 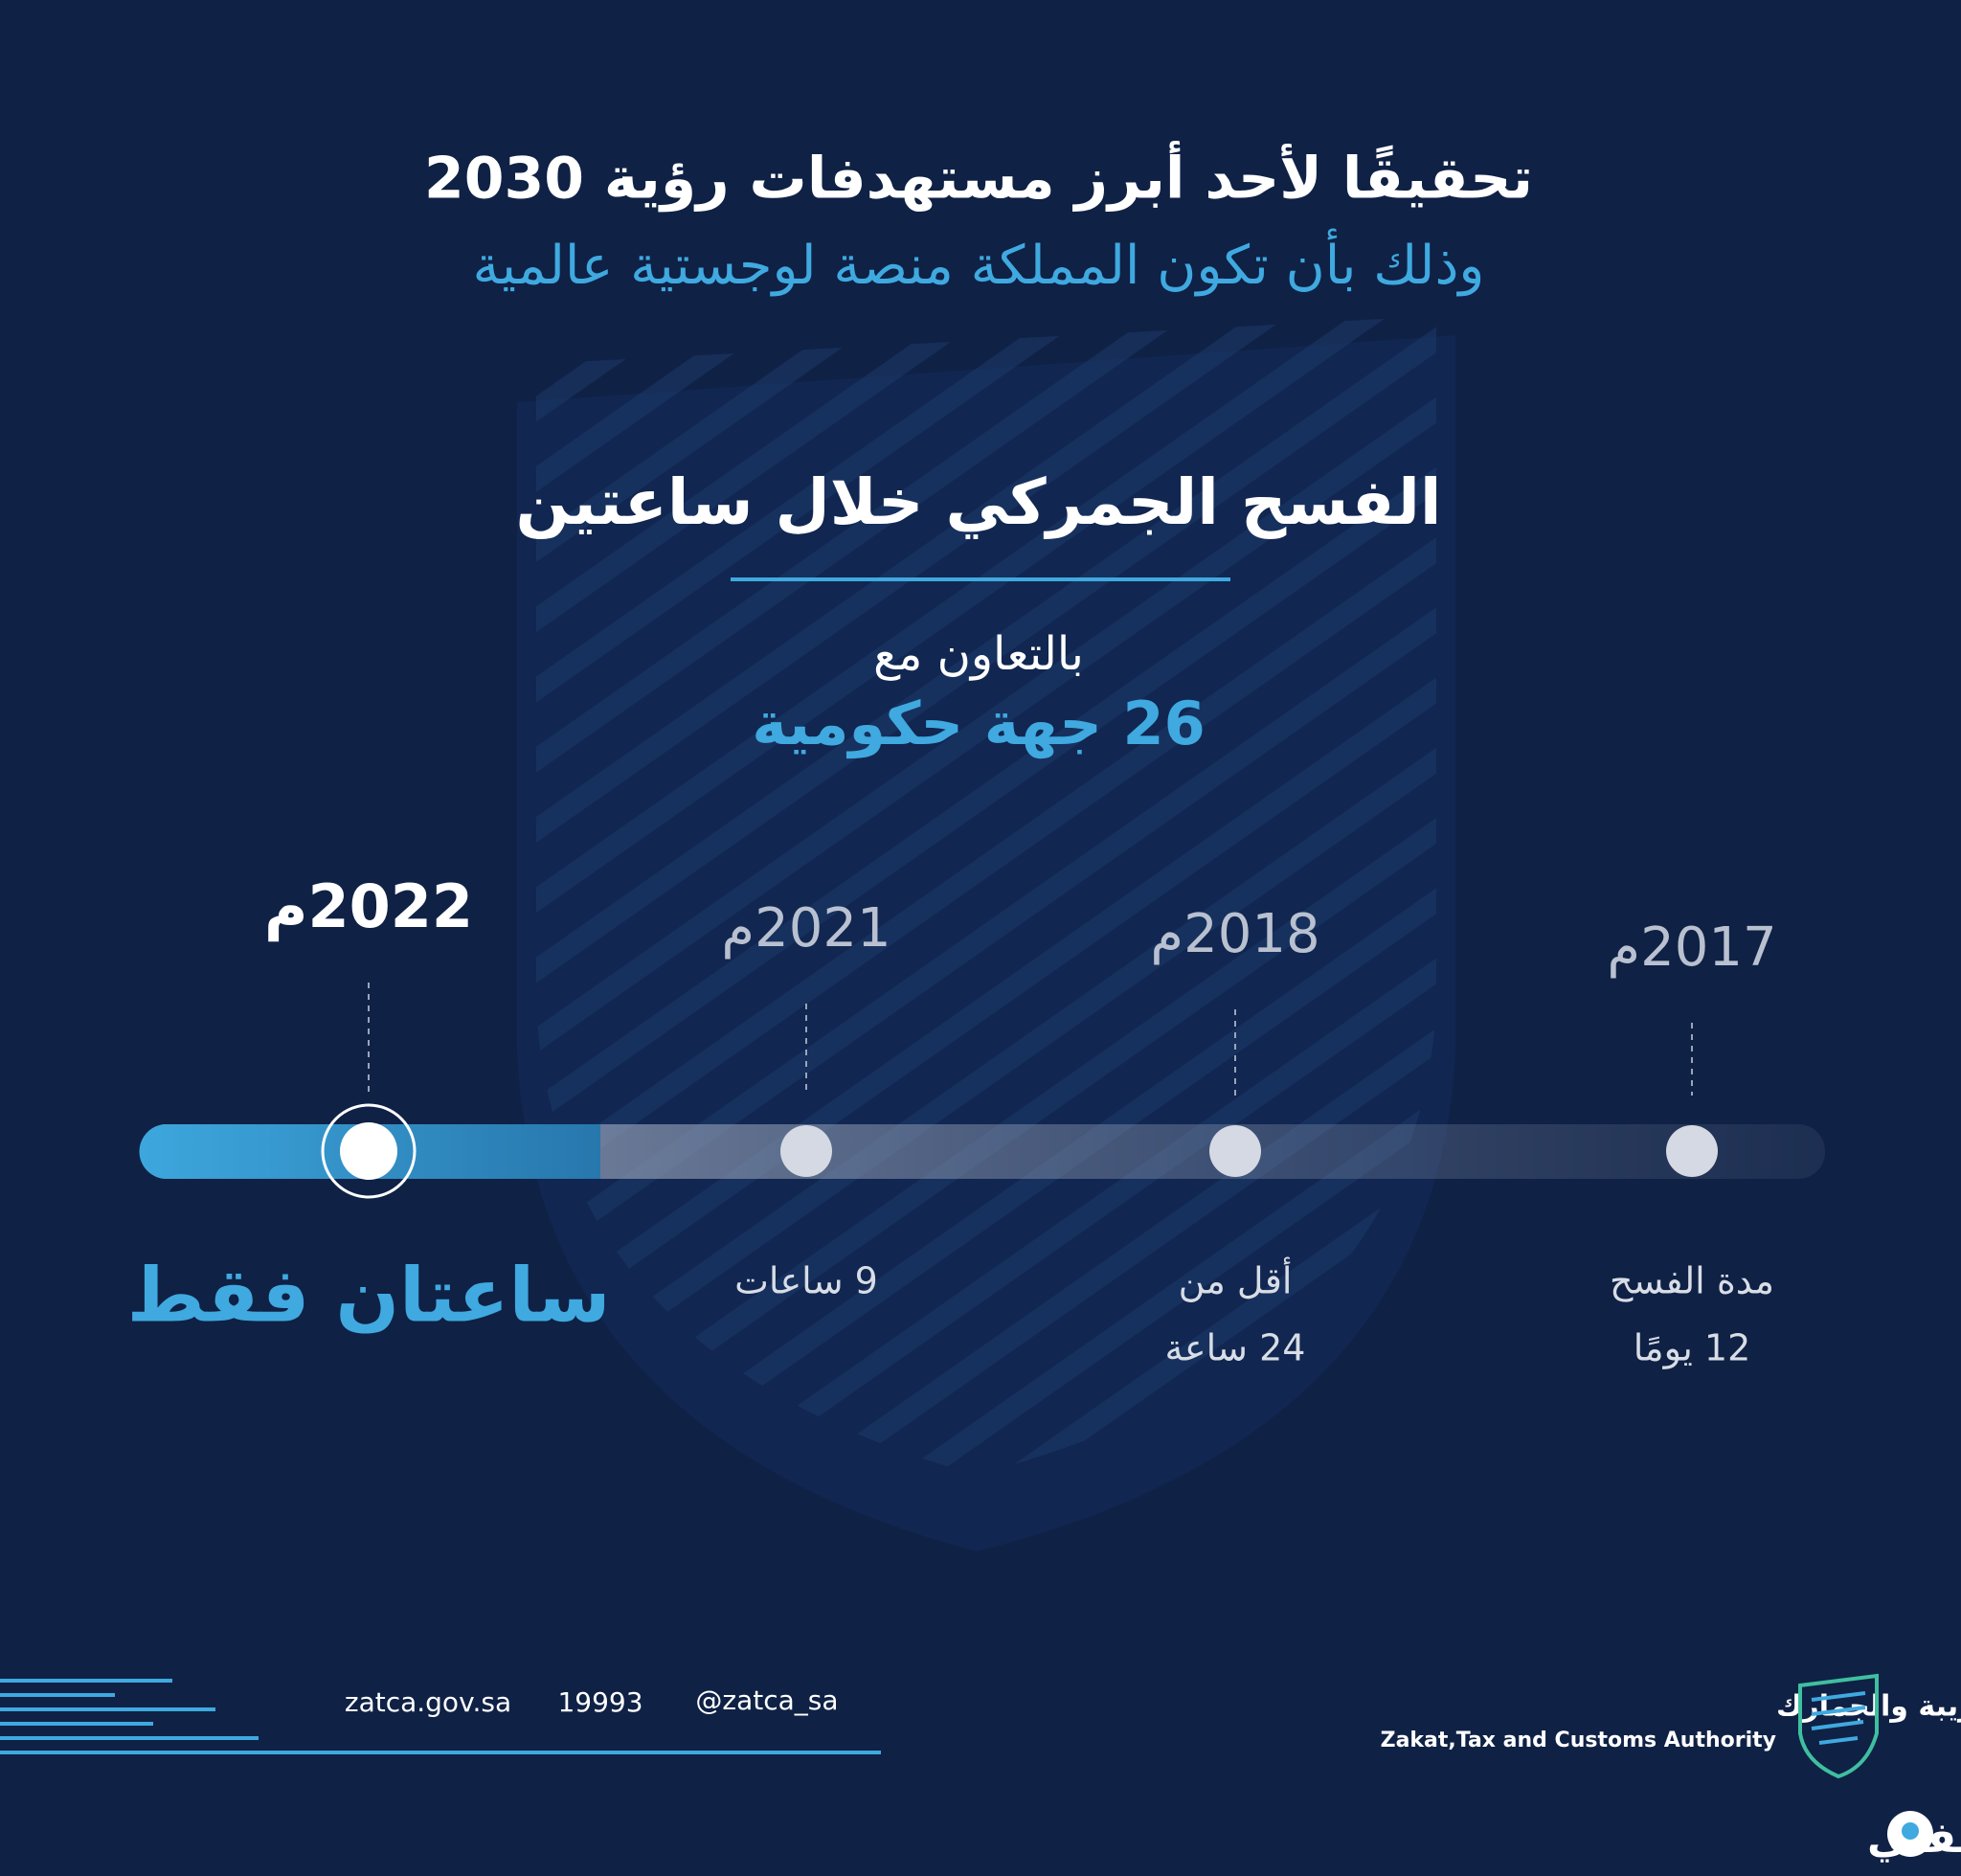 I want to click on cooperation-value: 26 جهة حكومية, so click(x=979, y=724).